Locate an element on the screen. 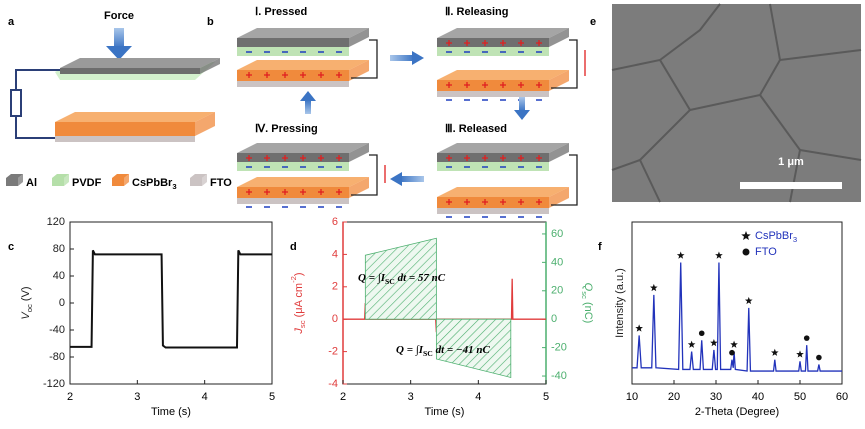  force-arrow-head is located at coordinates (119, 53).